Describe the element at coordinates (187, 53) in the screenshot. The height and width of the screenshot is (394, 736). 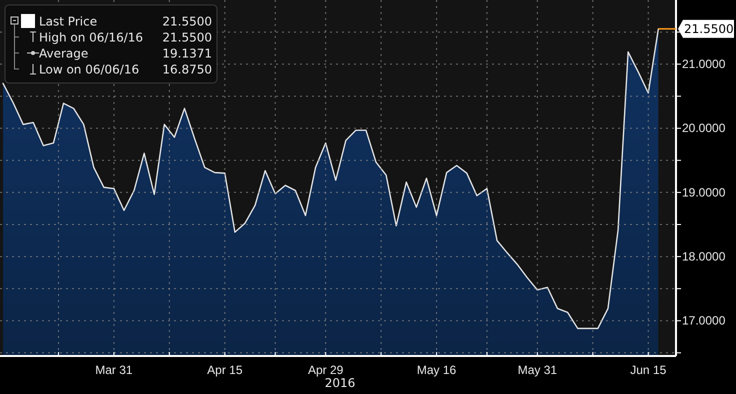
I see `annotation: 19.1371` at that location.